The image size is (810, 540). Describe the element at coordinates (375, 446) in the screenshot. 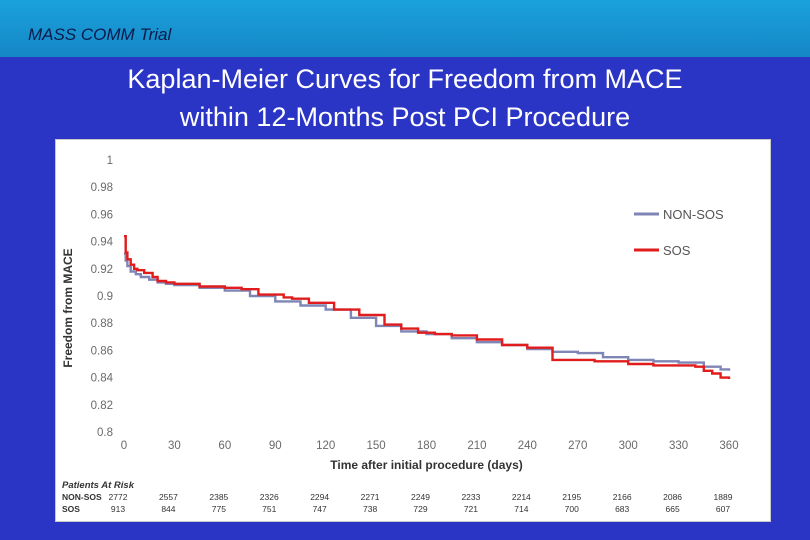

I see `x-tick-label: 150` at that location.